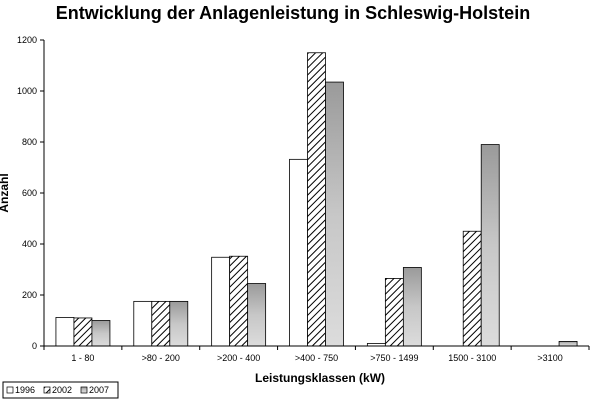 Image resolution: width=601 pixels, height=403 pixels. I want to click on x-tick-label: >400 - 750, so click(316, 358).